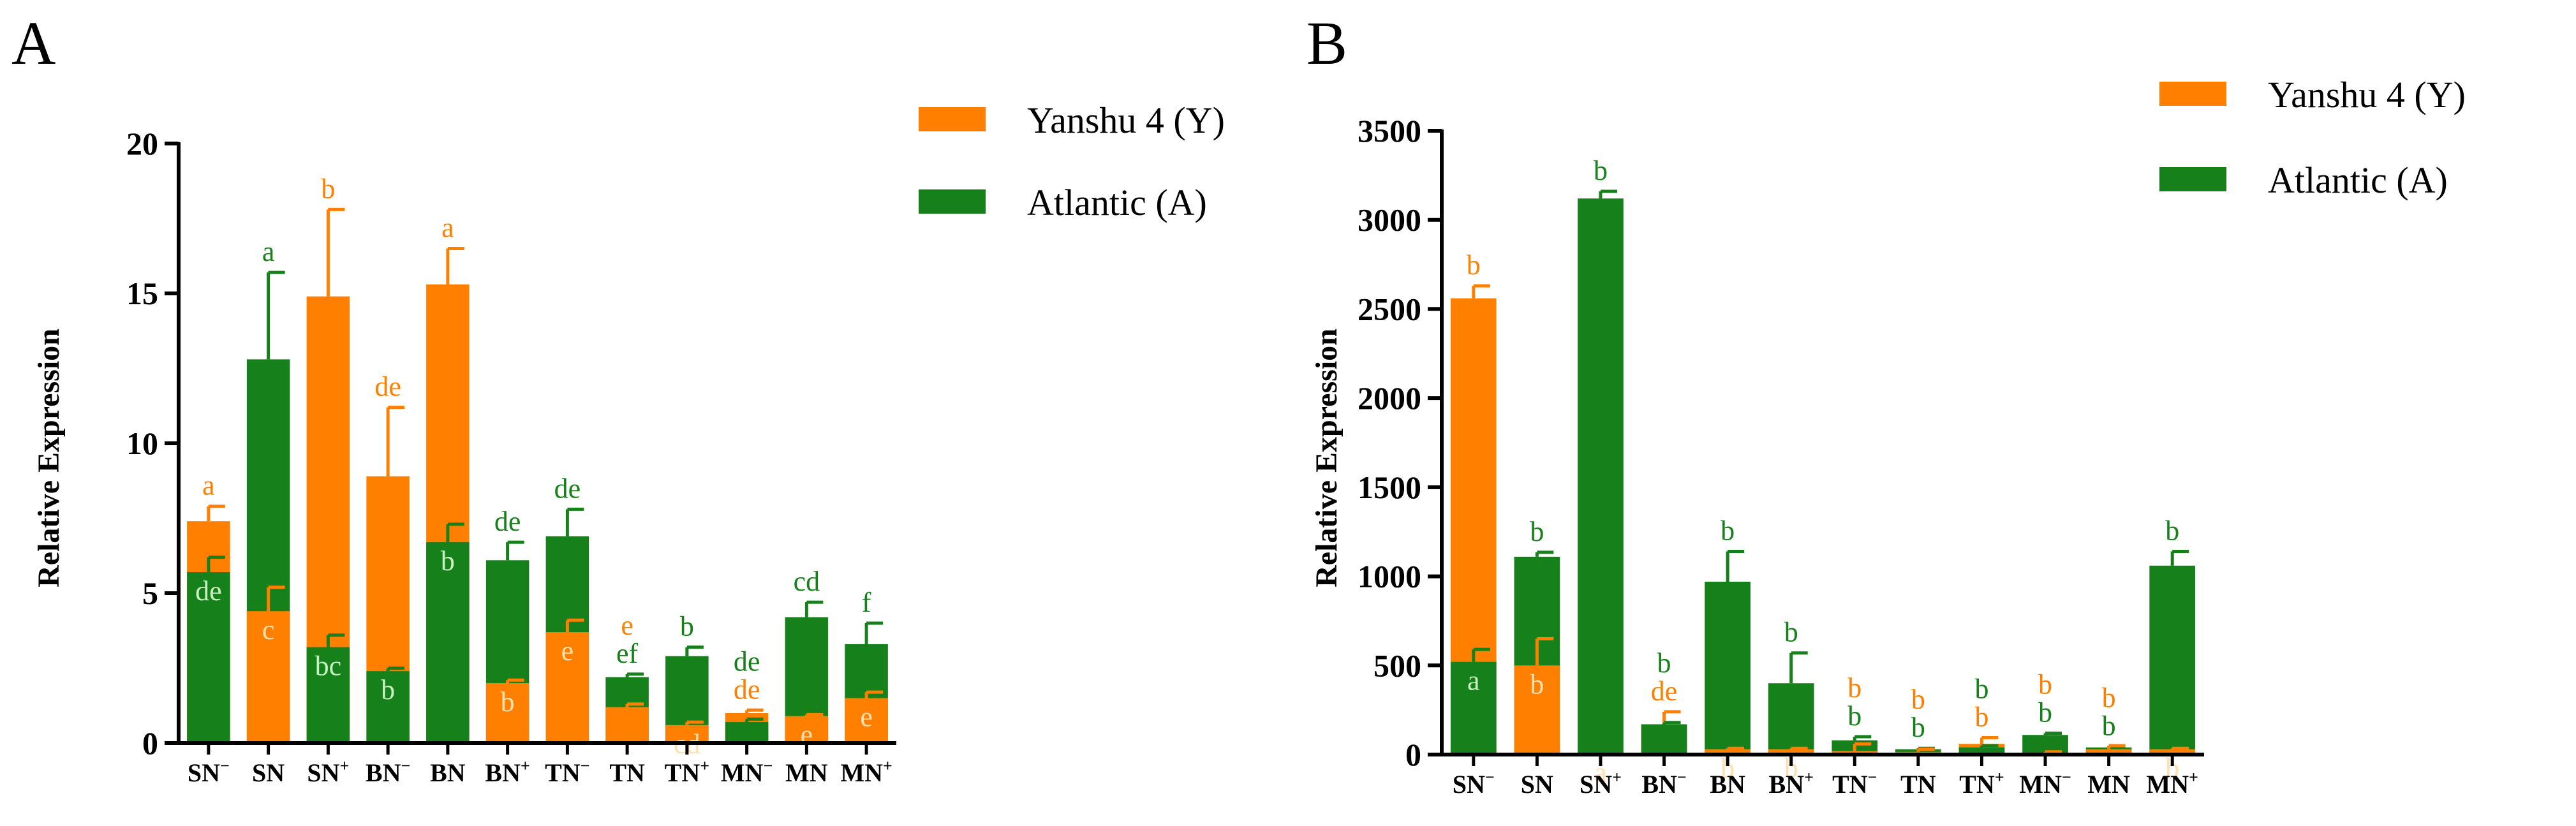 Image resolution: width=2576 pixels, height=826 pixels. What do you see at coordinates (1389, 220) in the screenshot?
I see `y-tick-label: 3000` at bounding box center [1389, 220].